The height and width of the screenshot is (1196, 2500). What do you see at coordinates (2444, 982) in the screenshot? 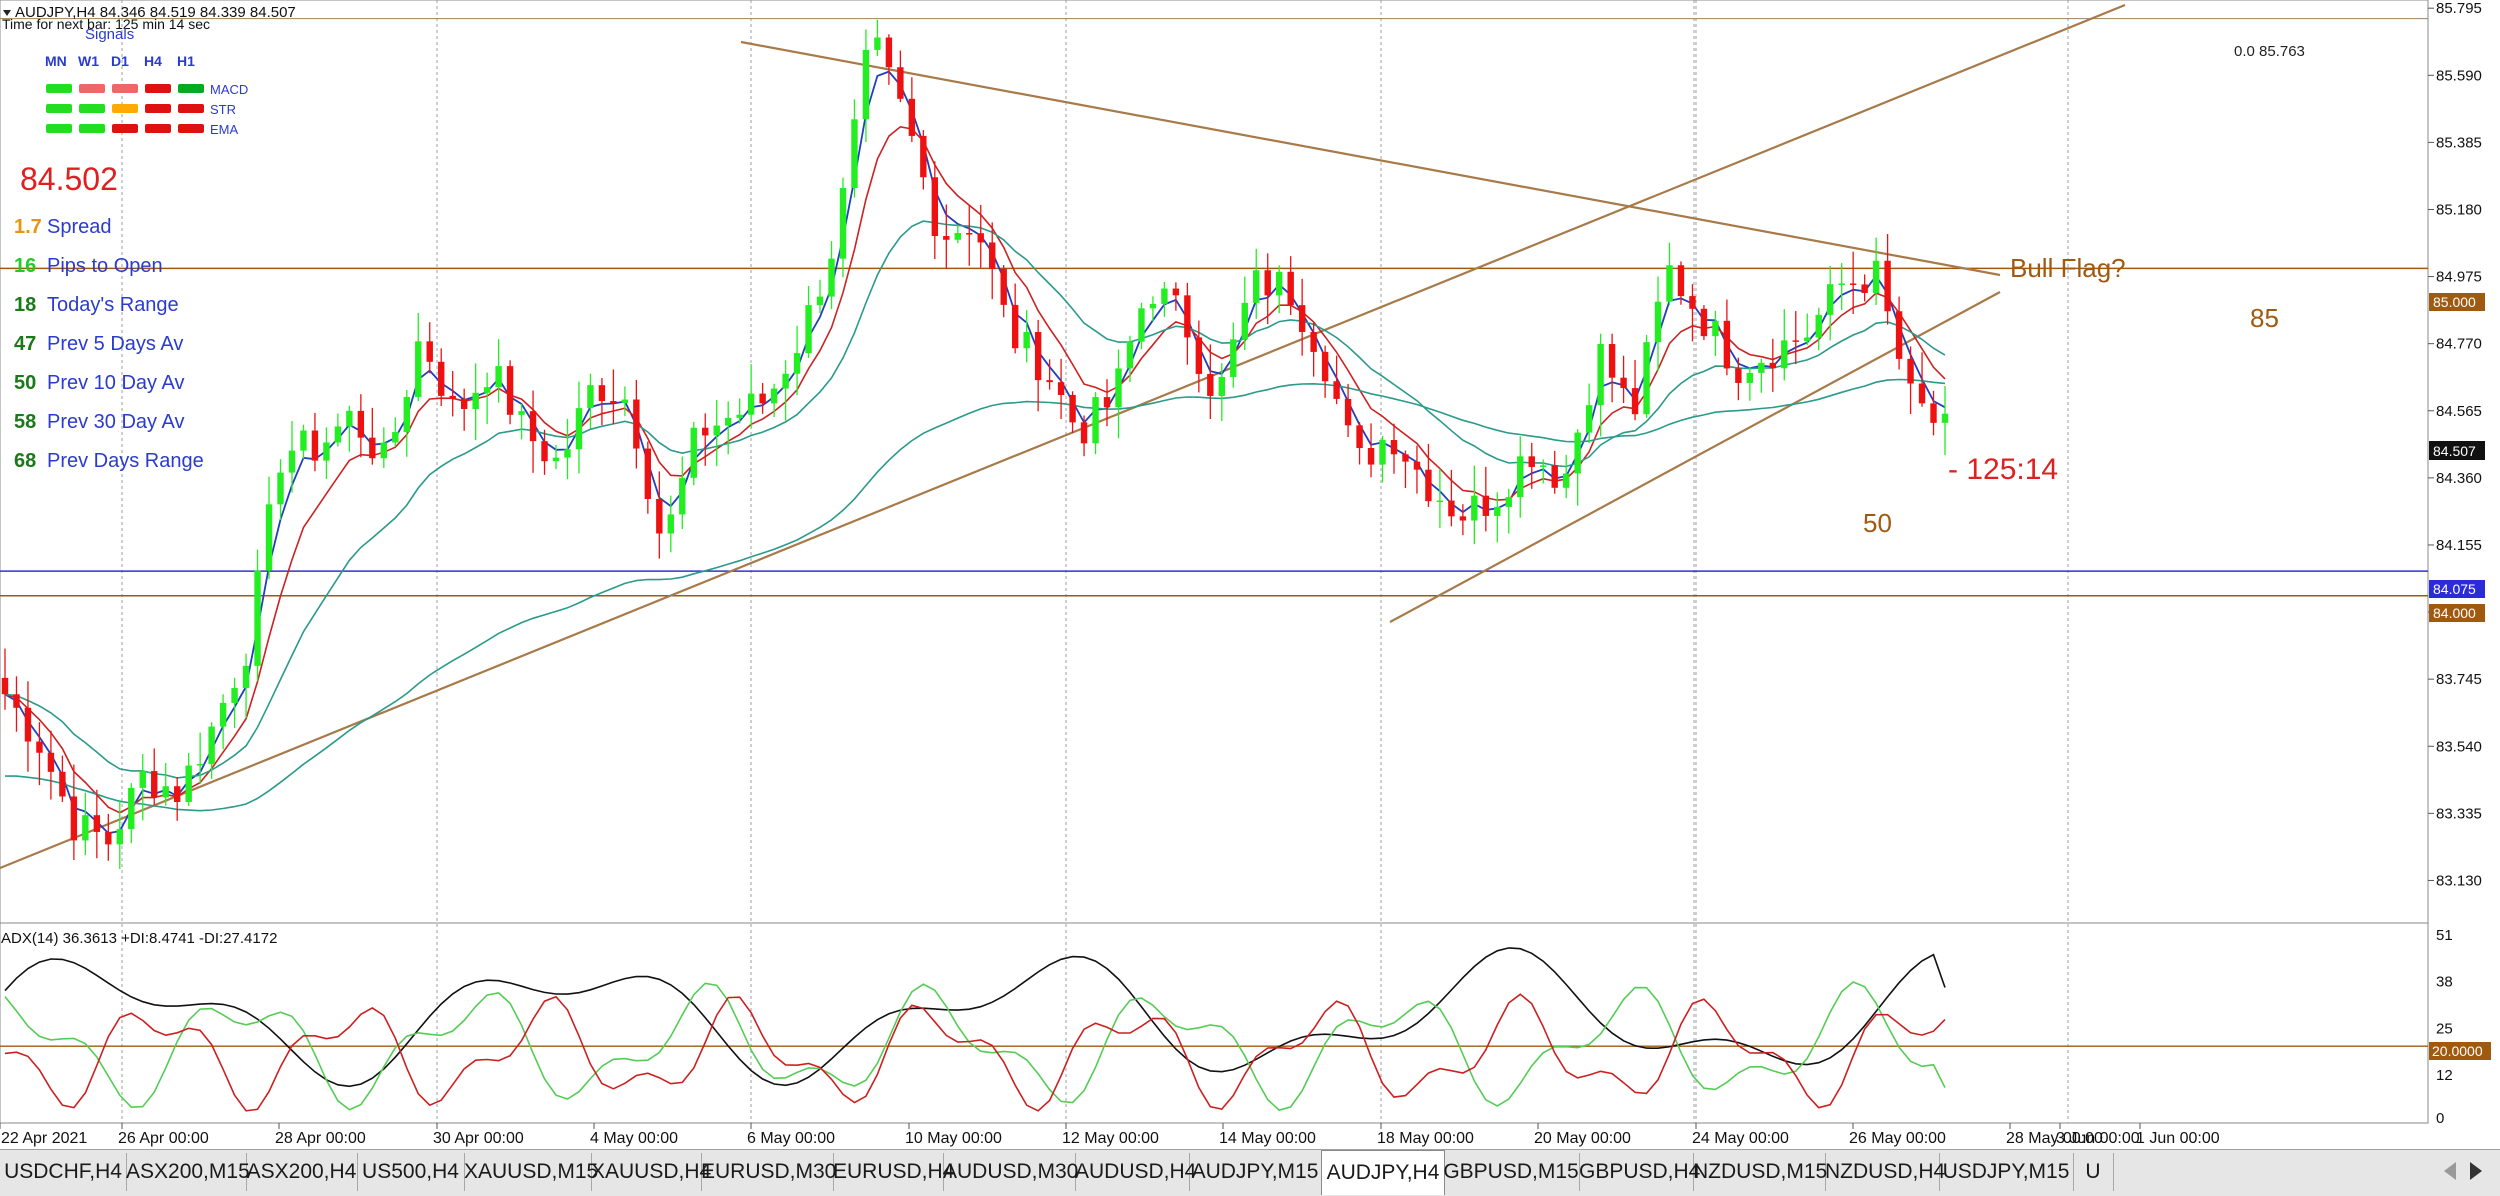
I see `adx-tick-label: 38` at bounding box center [2444, 982].